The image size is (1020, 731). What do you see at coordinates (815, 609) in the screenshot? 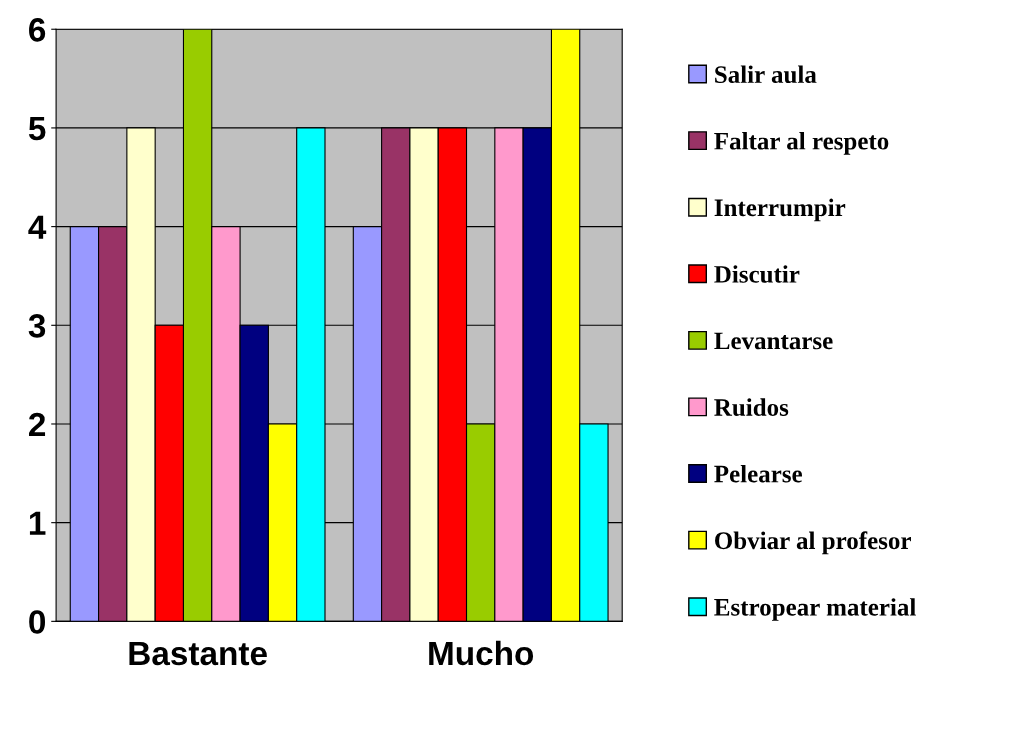
I see `legend-label: Estropear material` at bounding box center [815, 609].